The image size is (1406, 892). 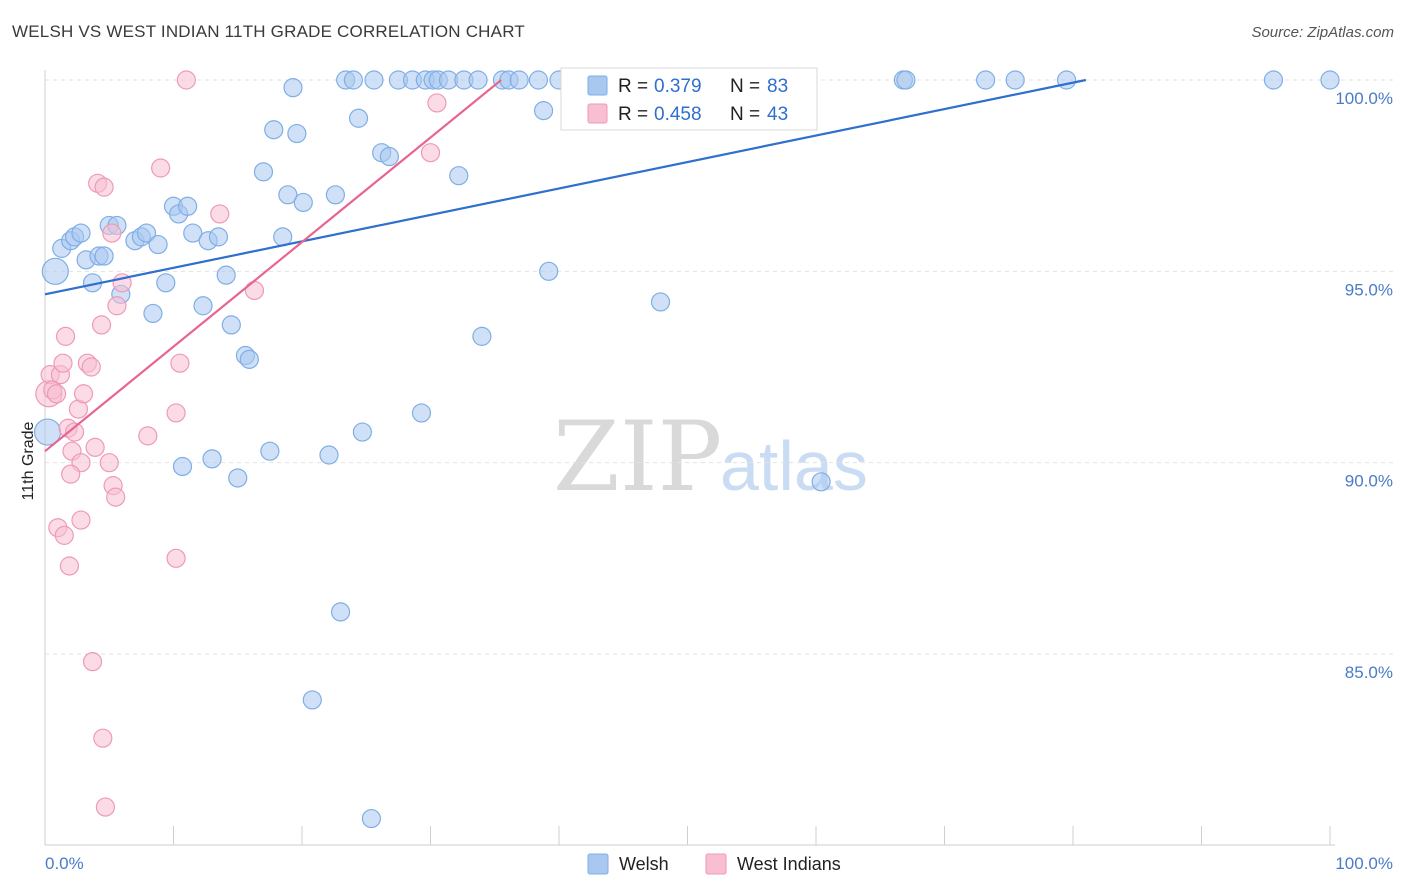 What do you see at coordinates (644, 864) in the screenshot?
I see `bottom-legend-welsh-label: Welsh` at bounding box center [644, 864].